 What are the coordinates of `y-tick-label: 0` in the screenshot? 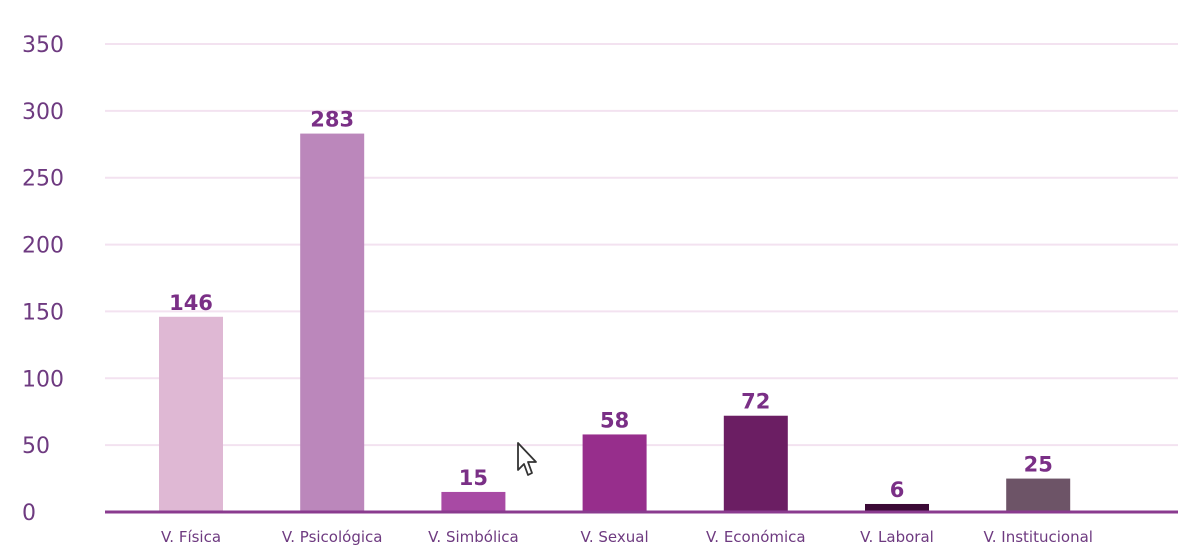 It's located at (29, 513).